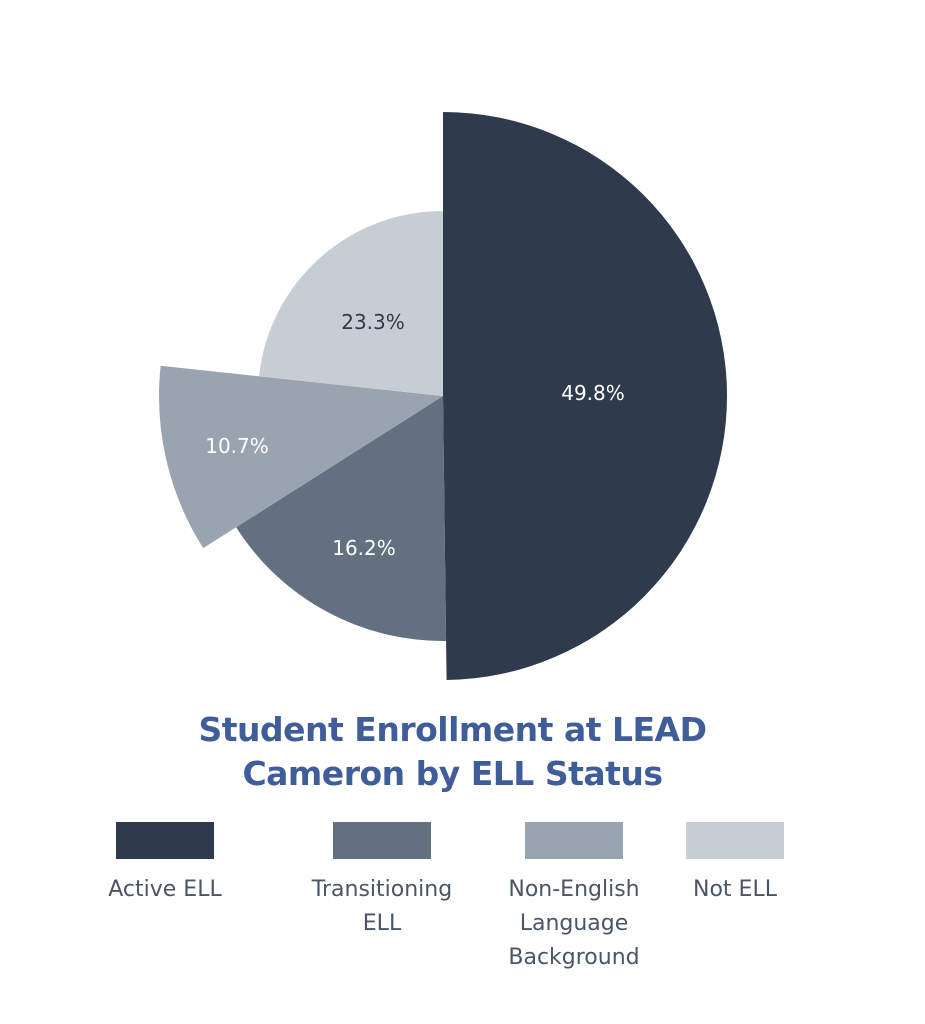 The height and width of the screenshot is (1024, 925). Describe the element at coordinates (341, 518) in the screenshot. I see `slice-transitioning-ell` at that location.